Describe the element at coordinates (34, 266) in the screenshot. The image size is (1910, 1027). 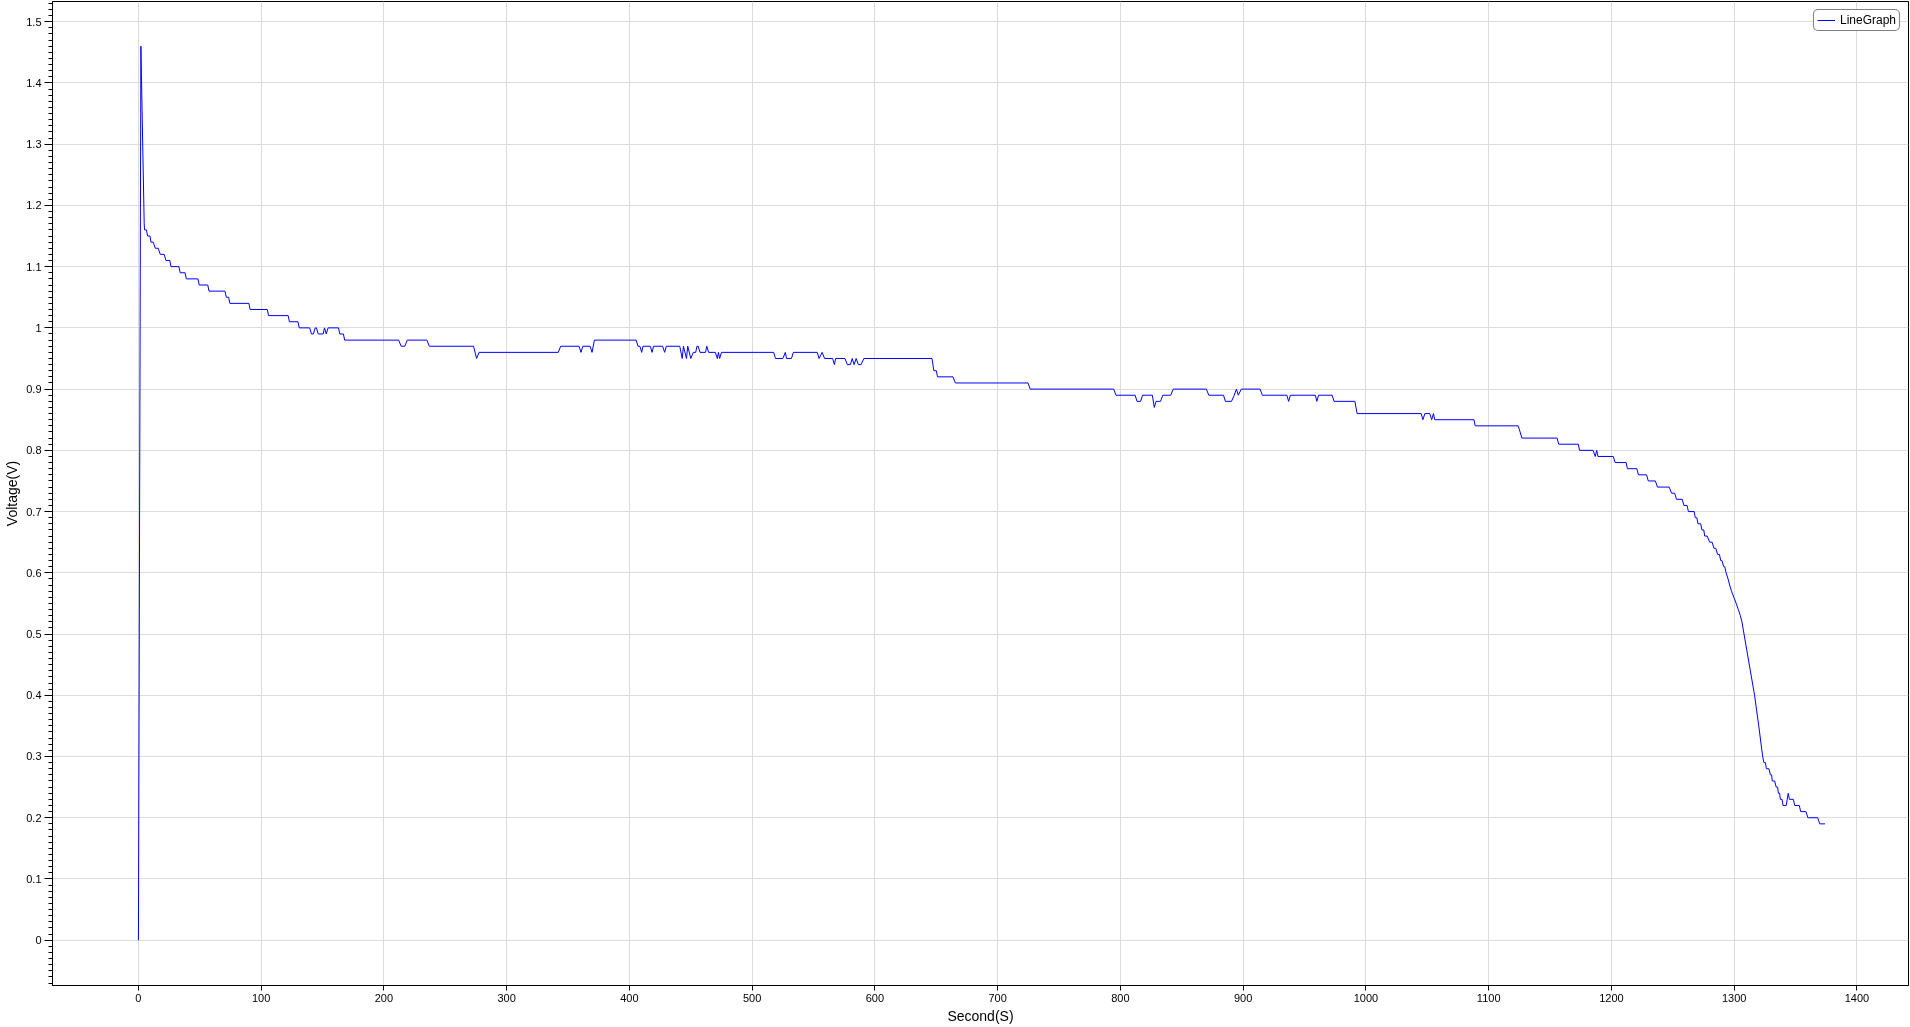
I see `y-tick-label: 1.1` at that location.